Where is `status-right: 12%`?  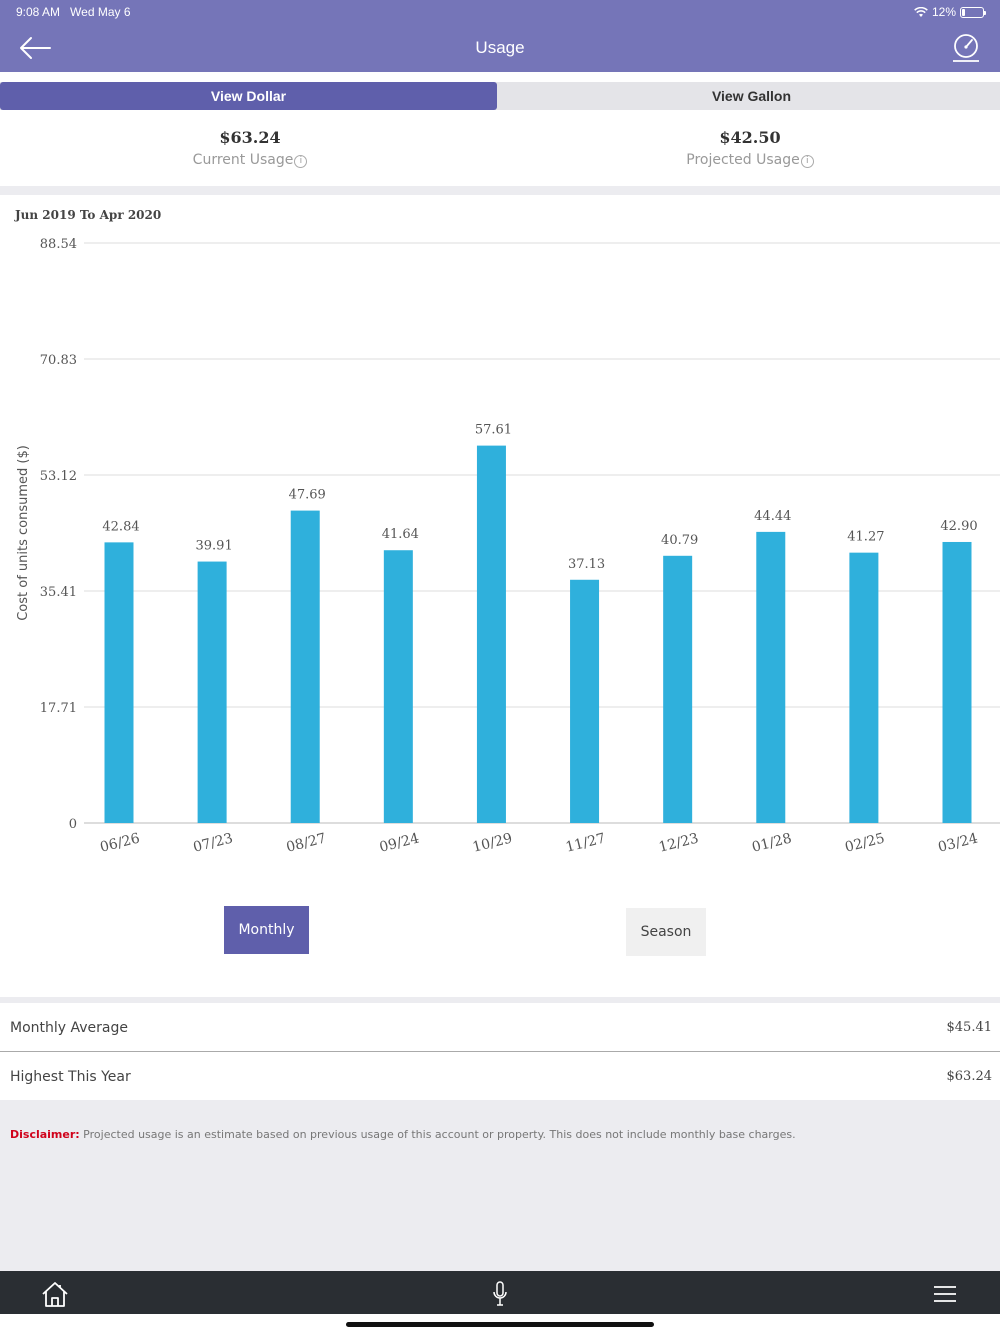
status-right: 12% is located at coordinates (950, 12).